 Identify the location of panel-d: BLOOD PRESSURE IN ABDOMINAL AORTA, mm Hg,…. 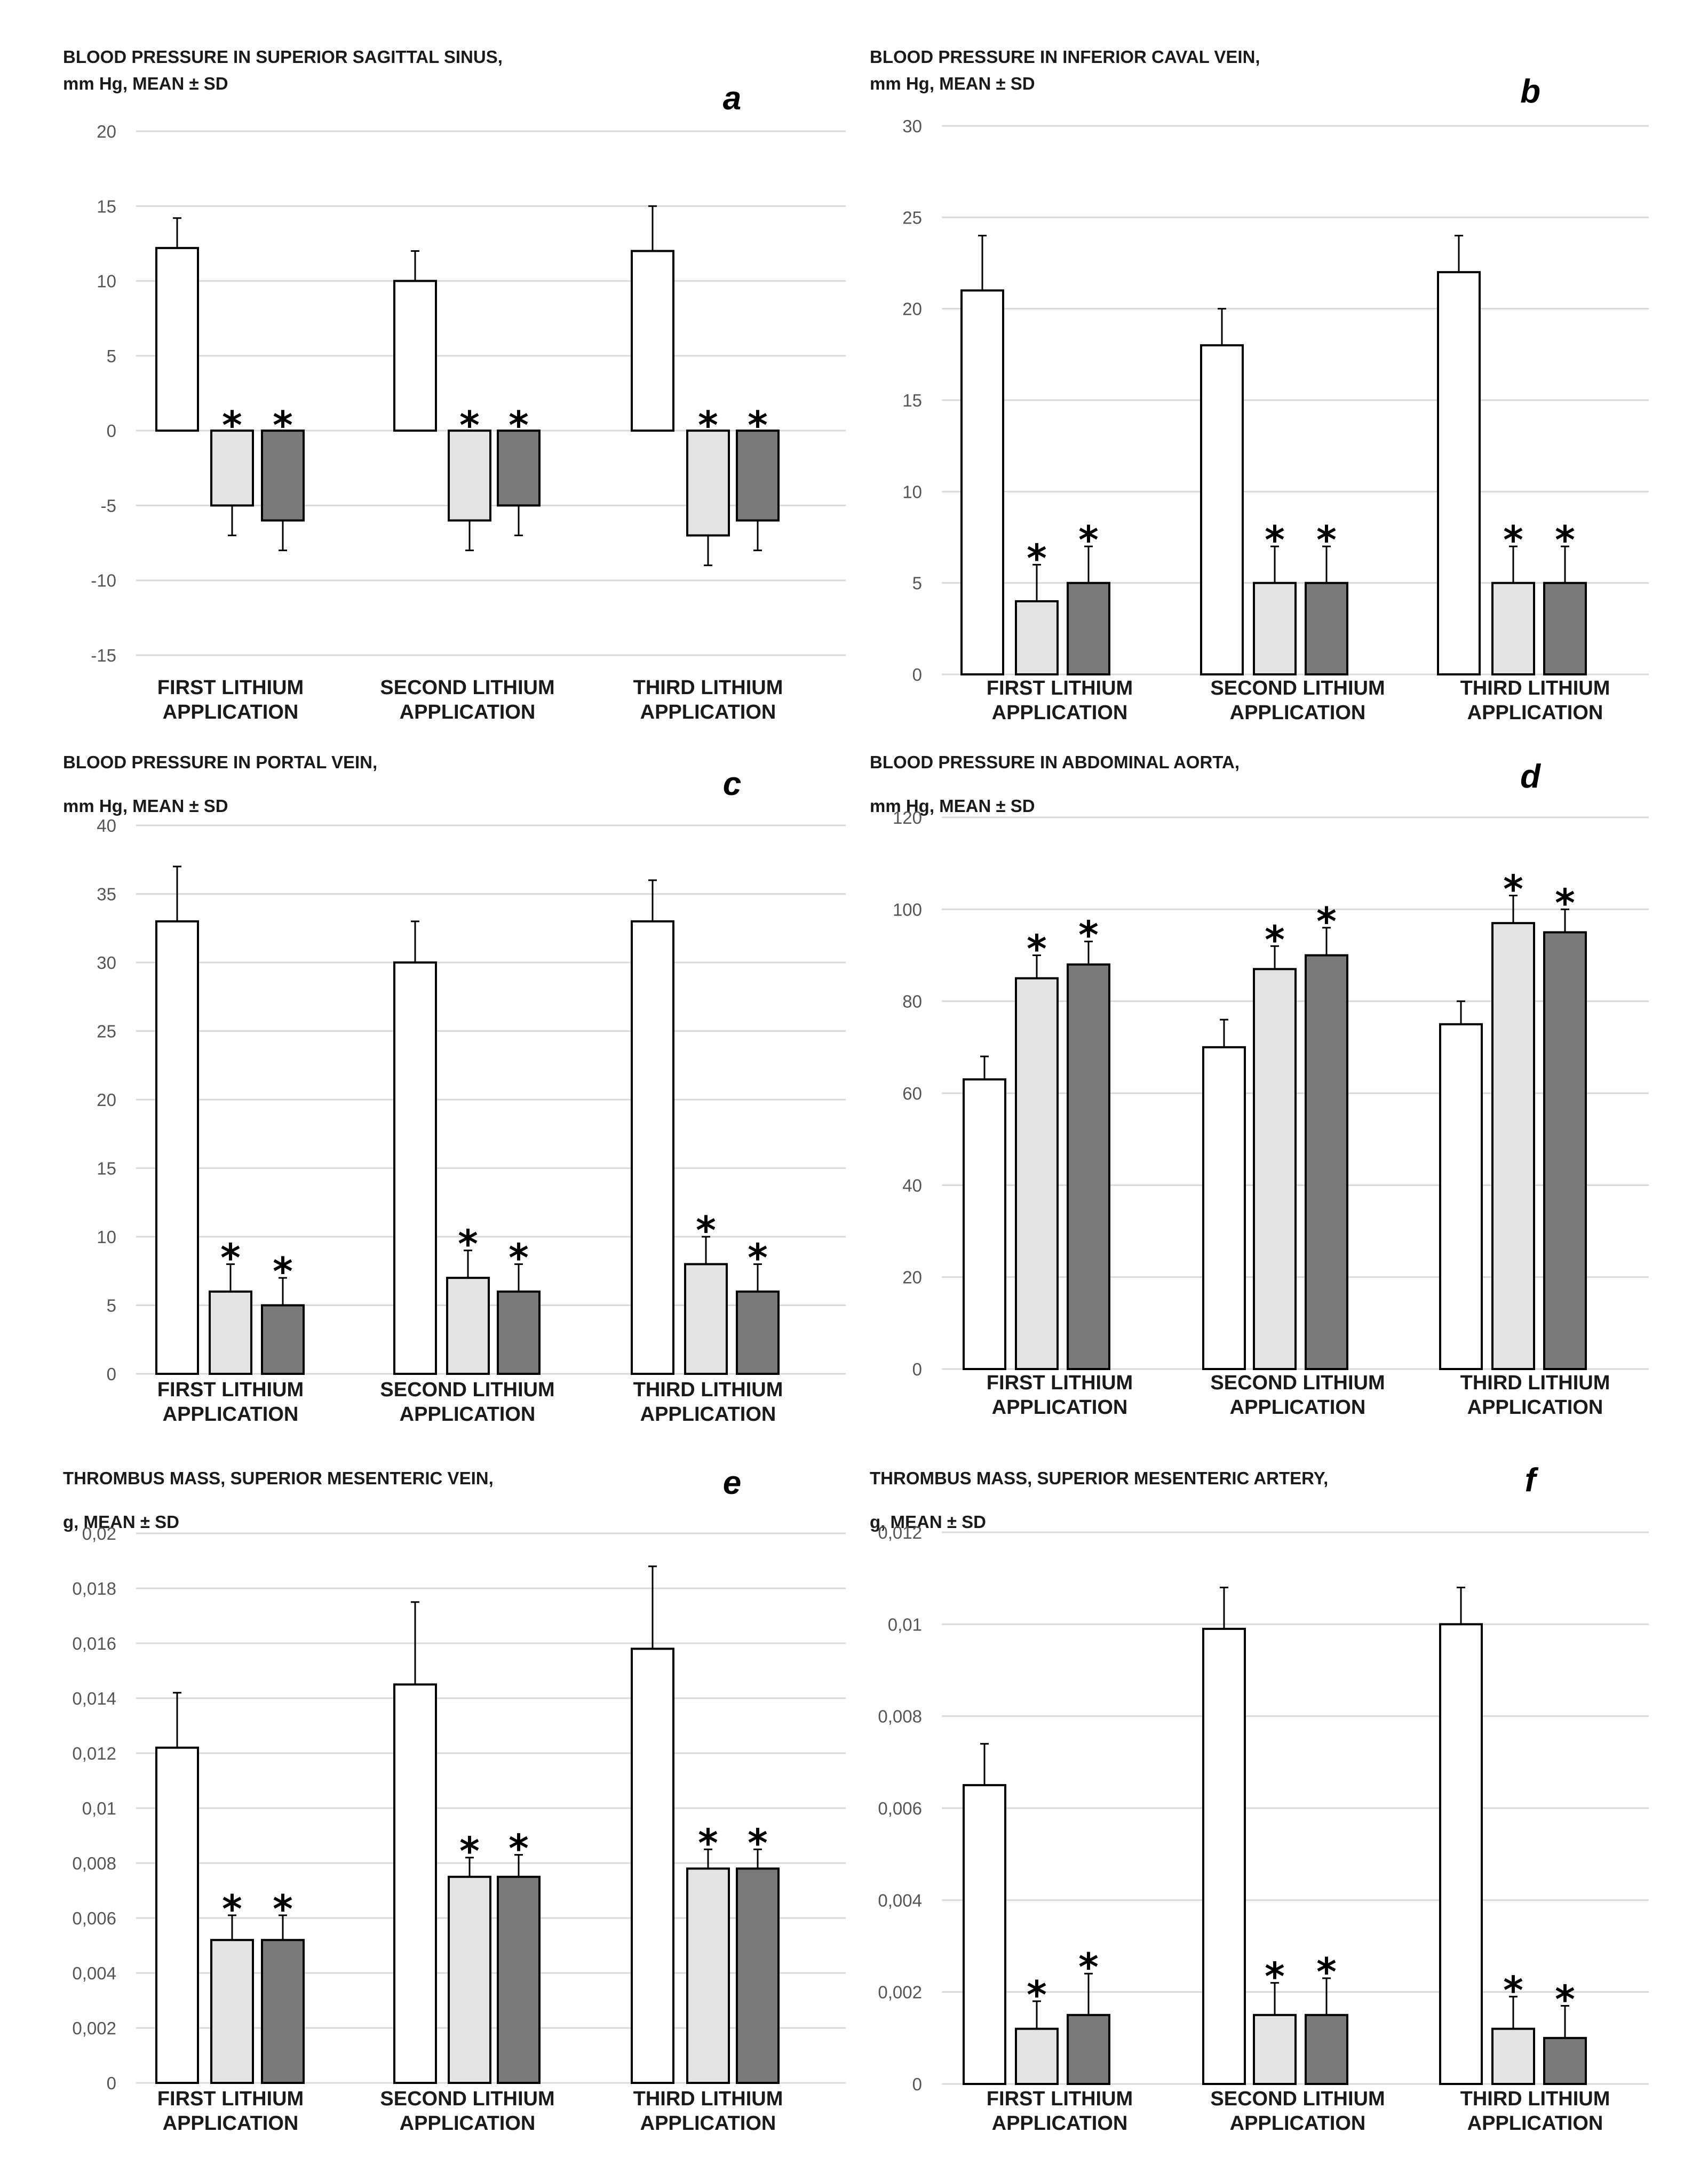
(1259, 1085).